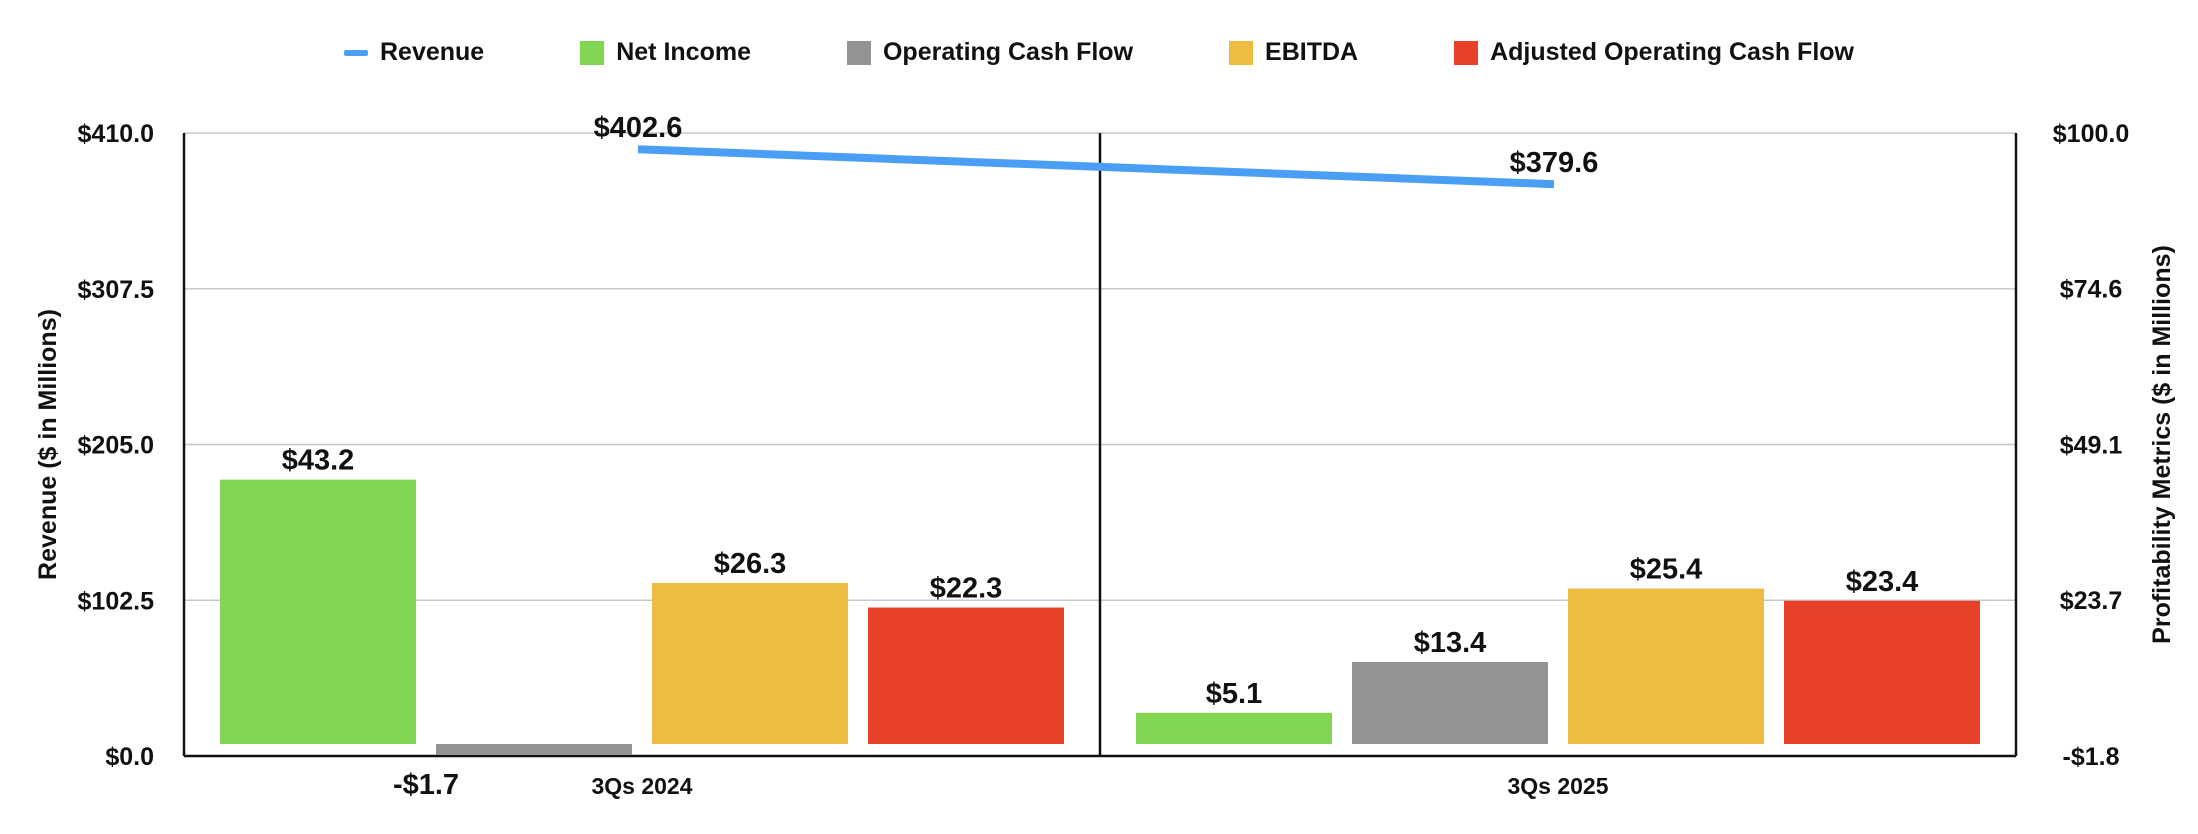 The width and height of the screenshot is (2198, 834). I want to click on revenue-data-label: $379.6, so click(1554, 163).